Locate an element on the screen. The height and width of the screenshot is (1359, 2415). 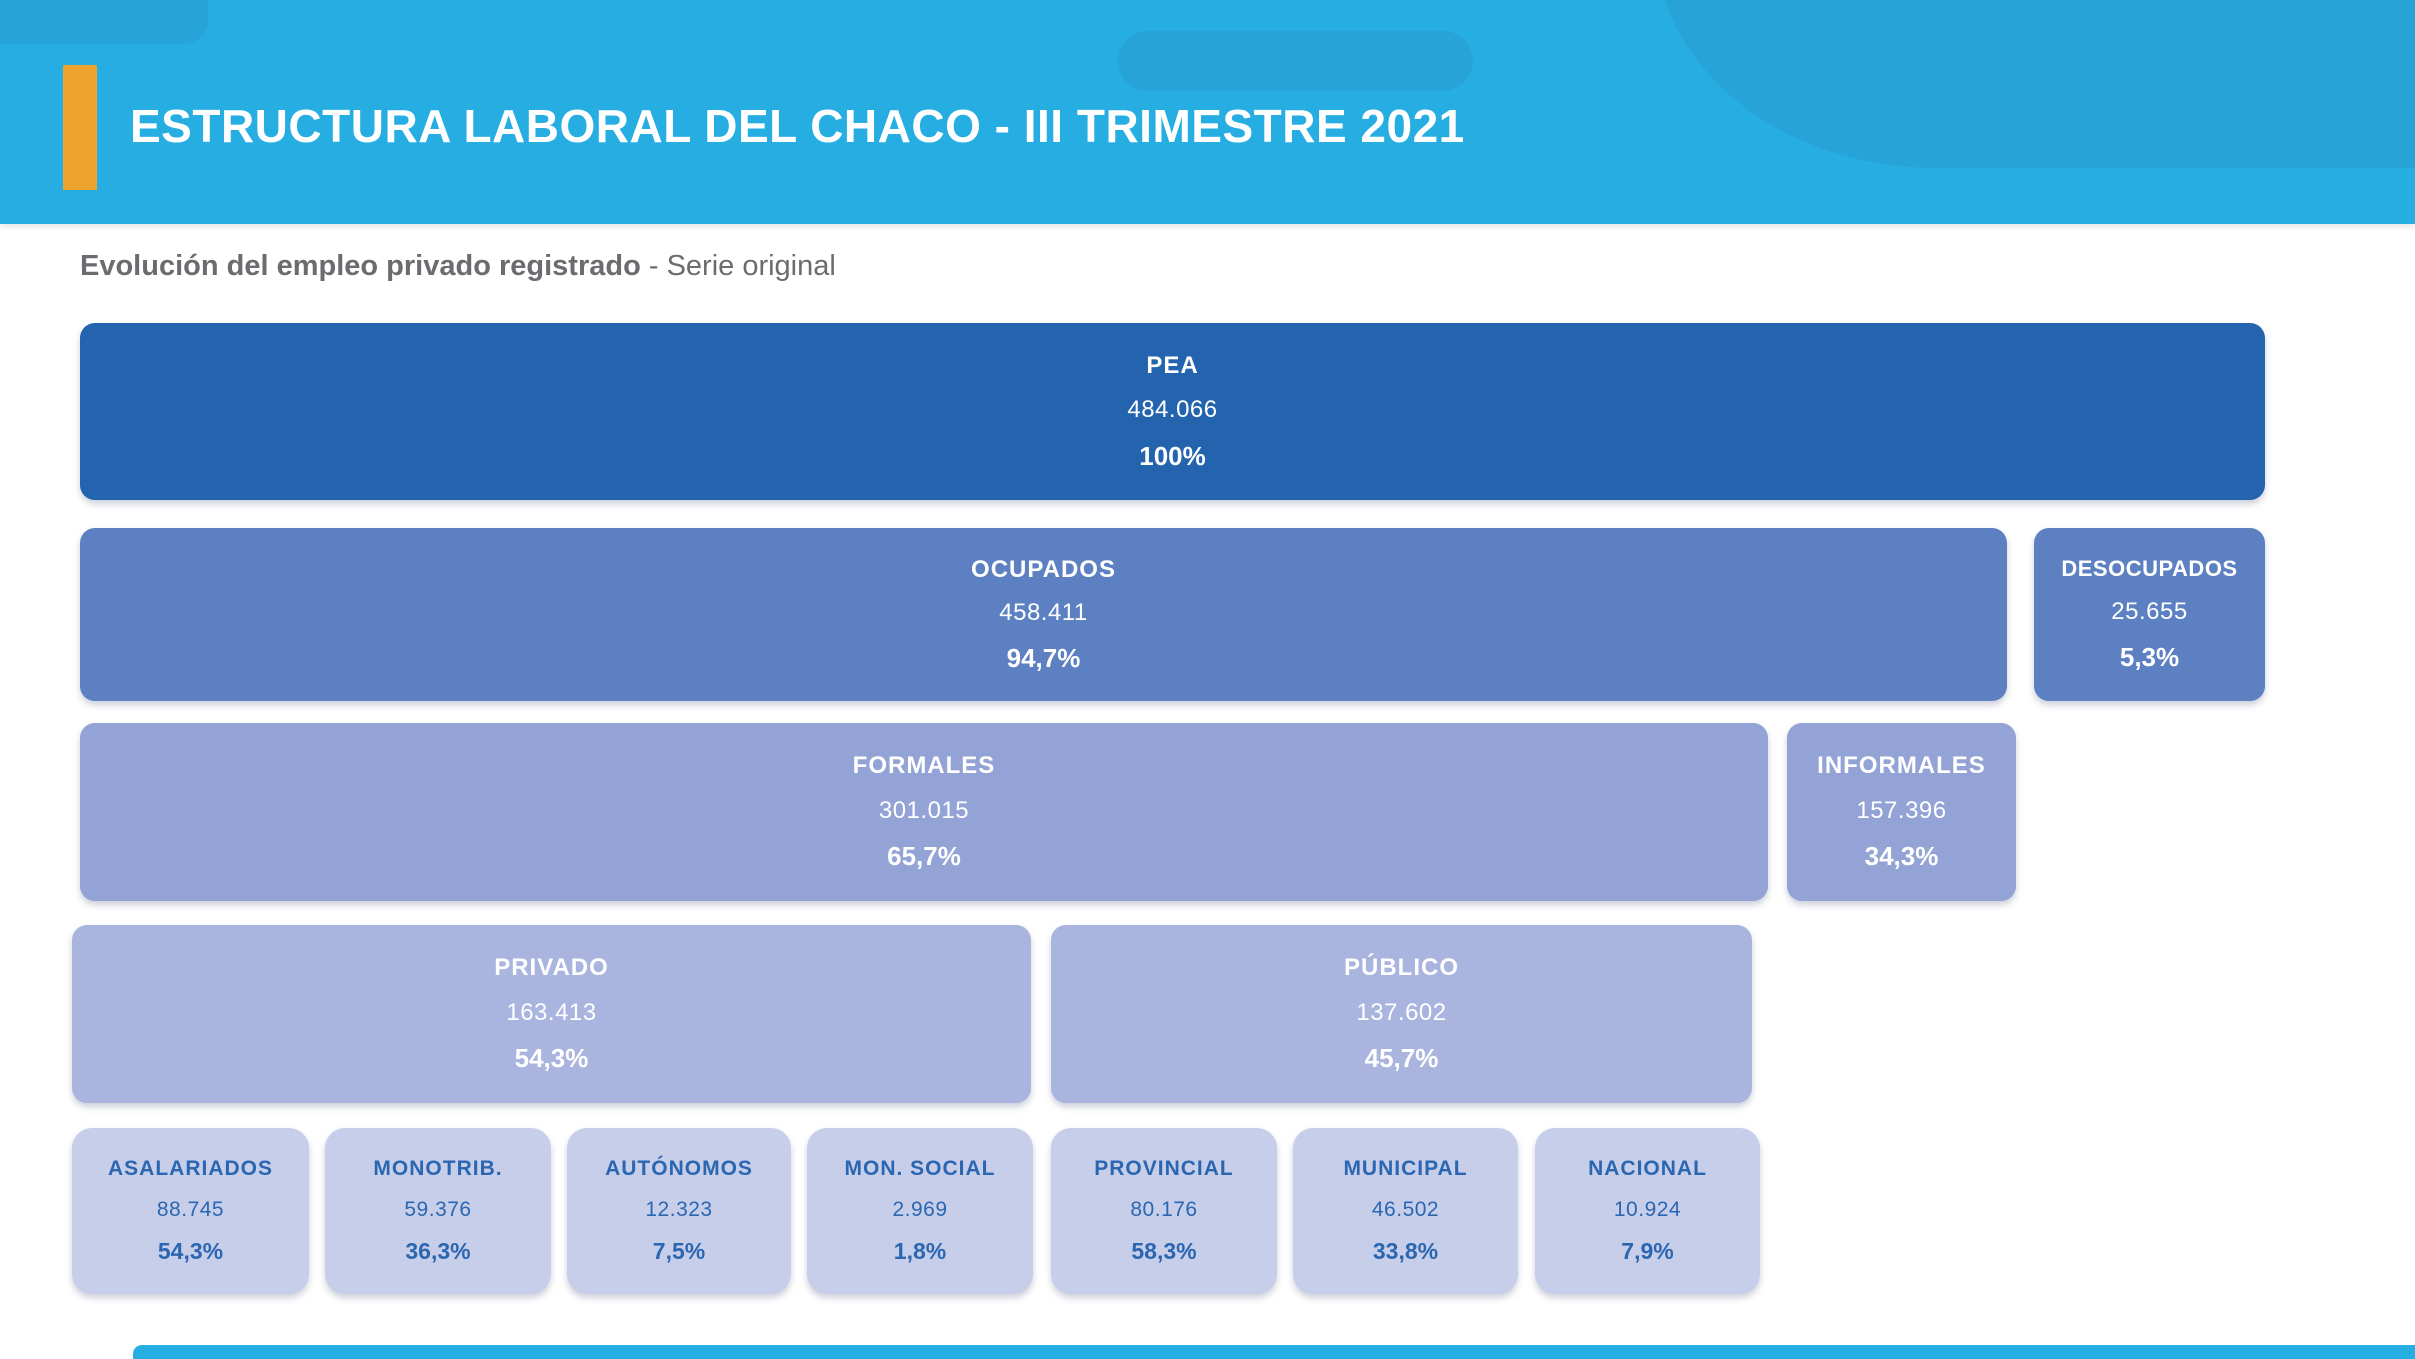
node-percent: 45,7% is located at coordinates (1401, 1058).